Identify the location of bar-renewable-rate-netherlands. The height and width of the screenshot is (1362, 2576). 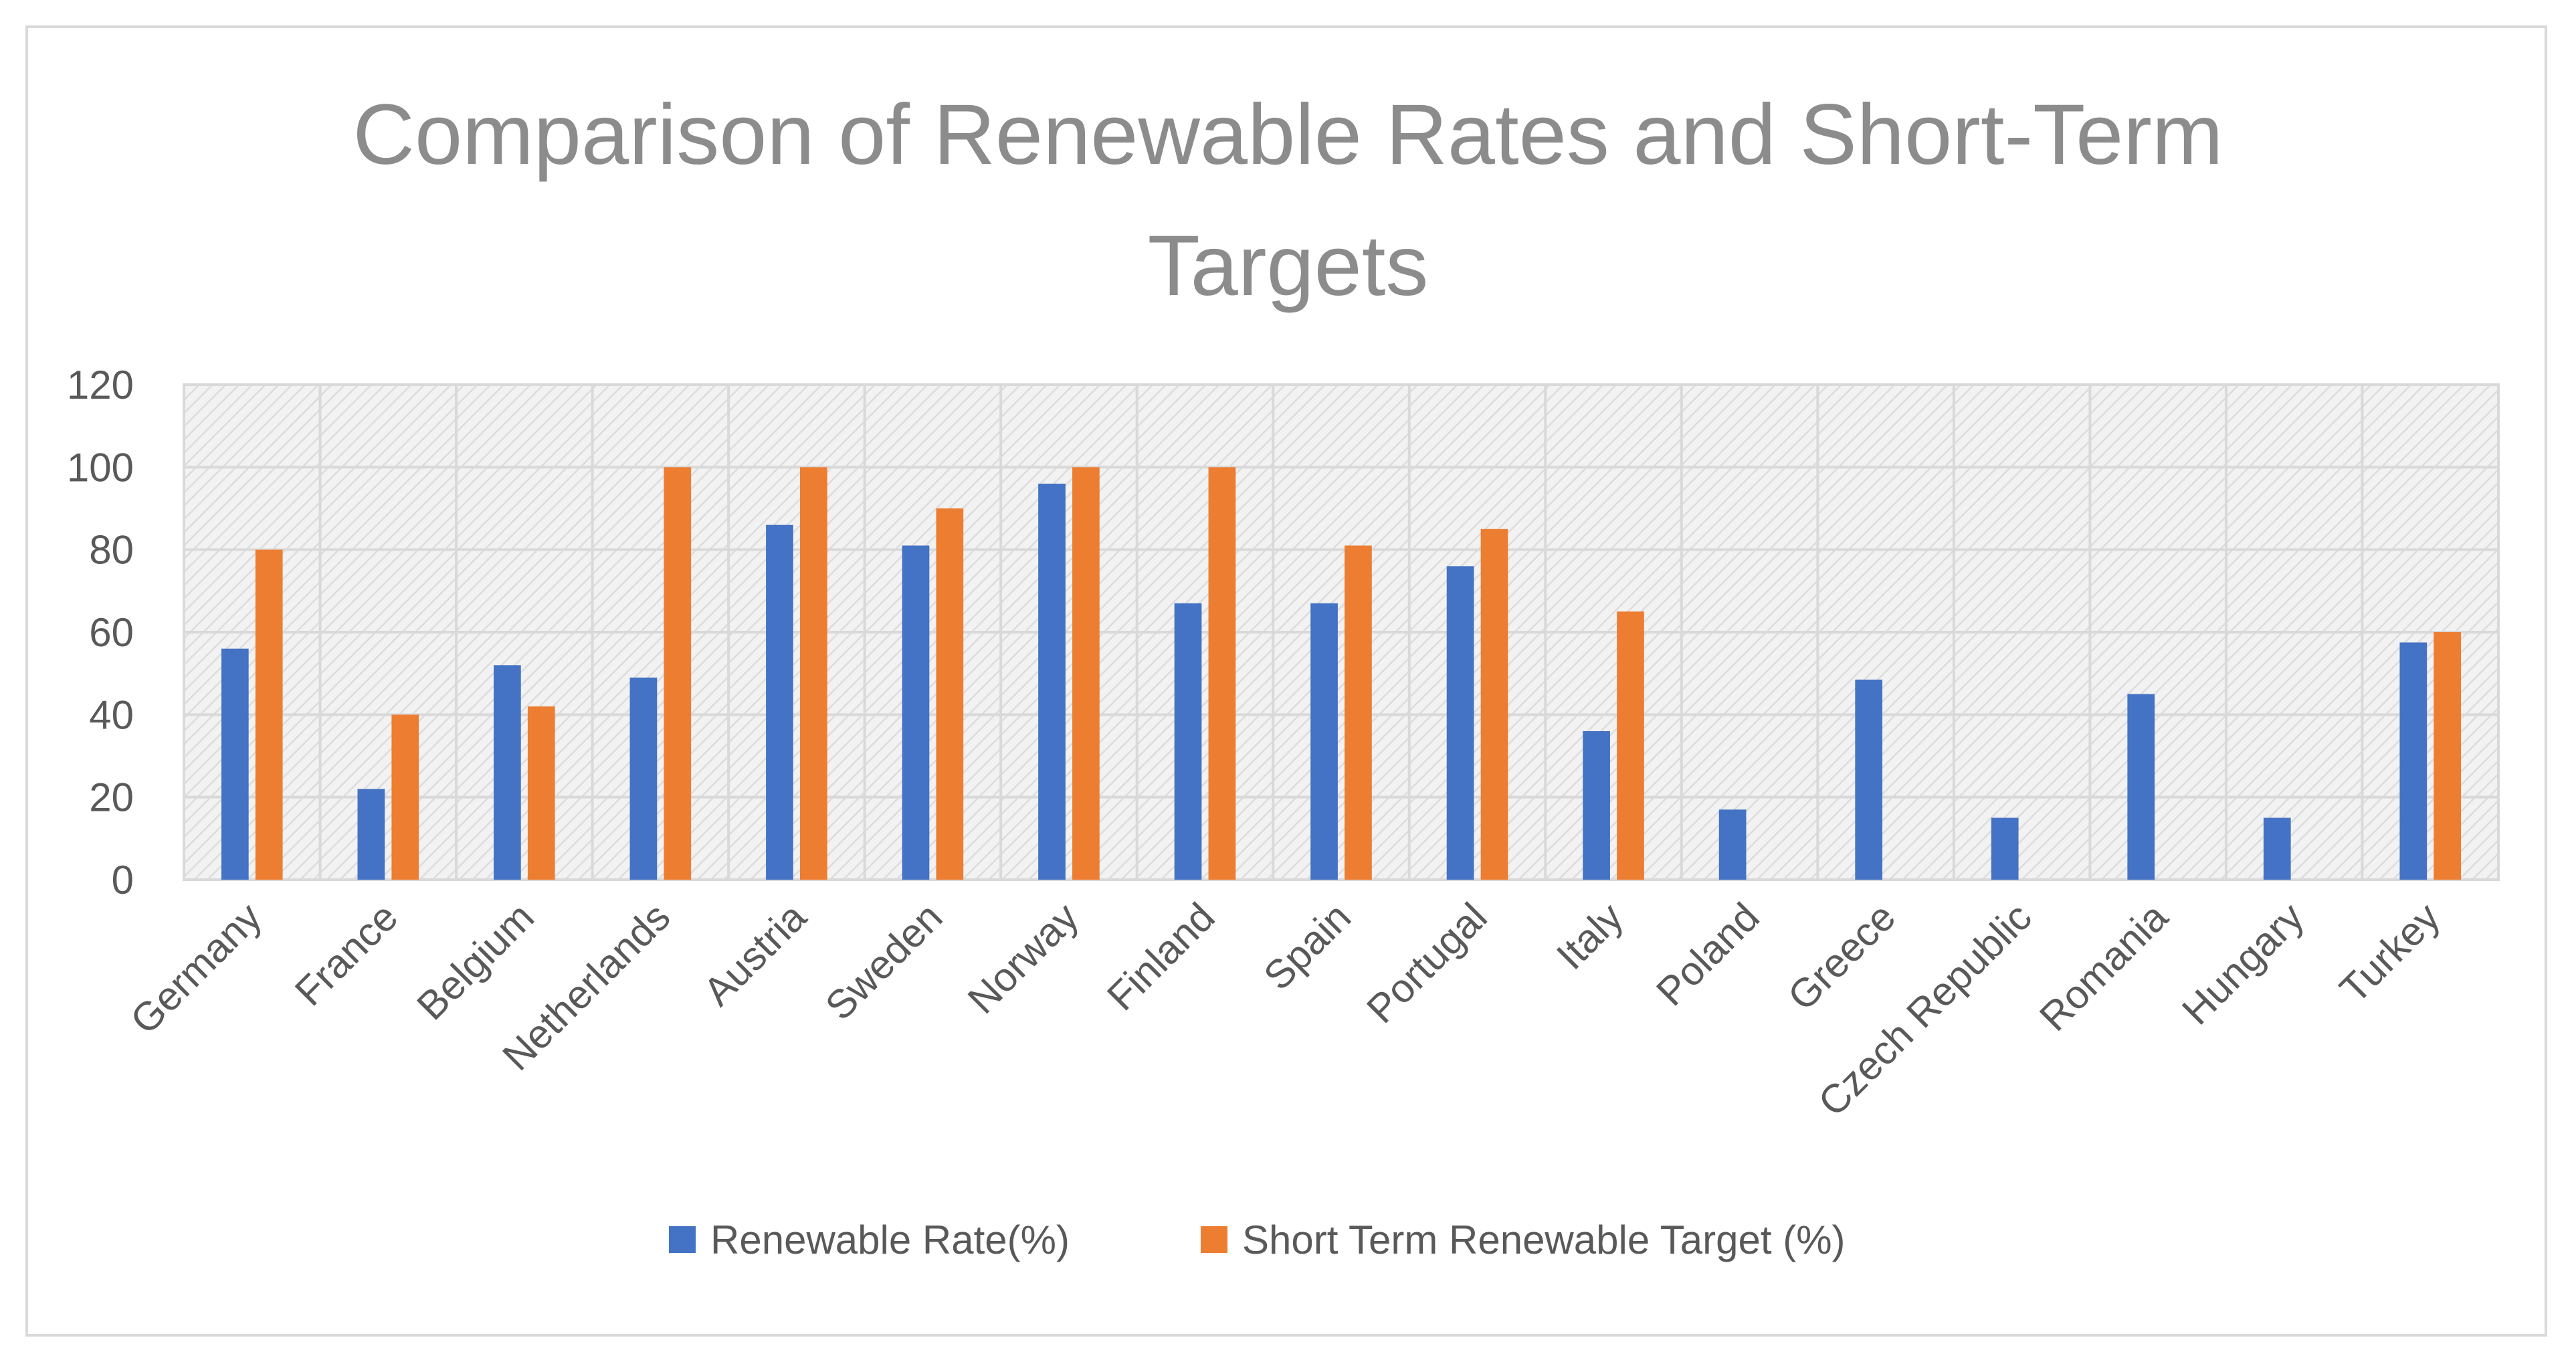
(643, 779).